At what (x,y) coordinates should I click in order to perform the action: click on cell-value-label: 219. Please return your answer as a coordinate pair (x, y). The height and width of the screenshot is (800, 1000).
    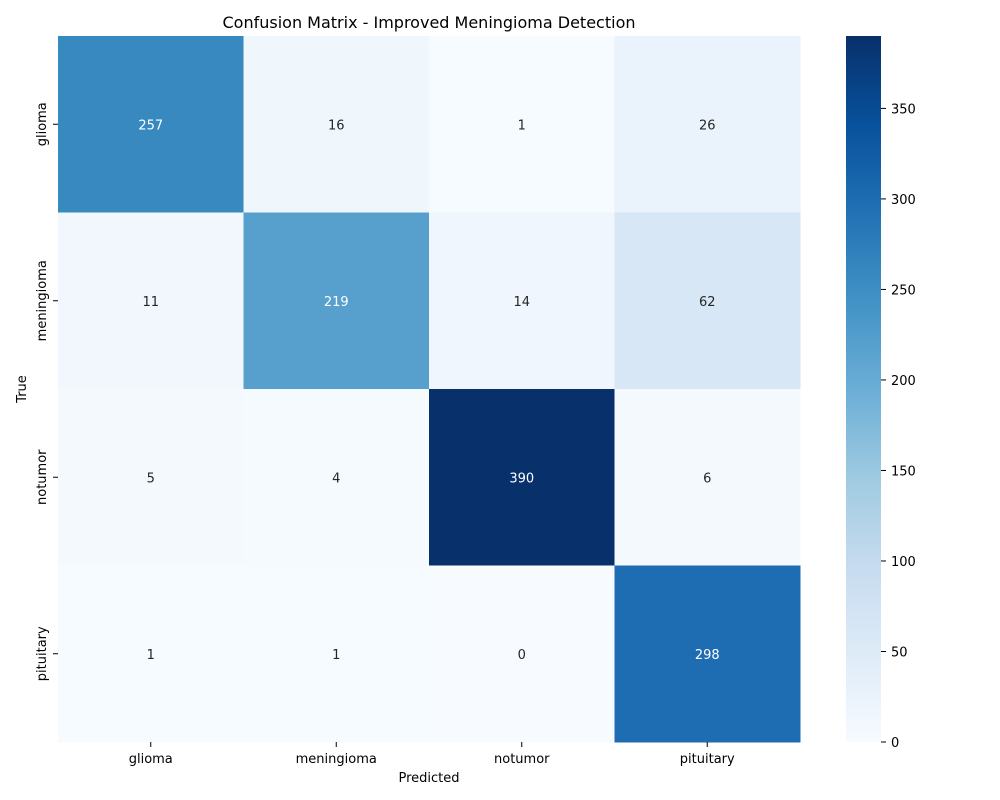
    Looking at the image, I should click on (336, 302).